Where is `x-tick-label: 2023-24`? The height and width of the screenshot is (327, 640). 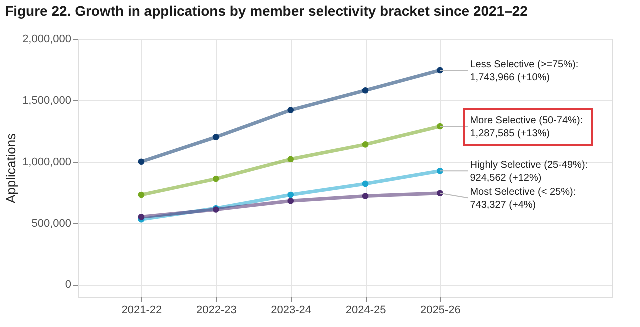
x-tick-label: 2023-24 is located at coordinates (291, 310).